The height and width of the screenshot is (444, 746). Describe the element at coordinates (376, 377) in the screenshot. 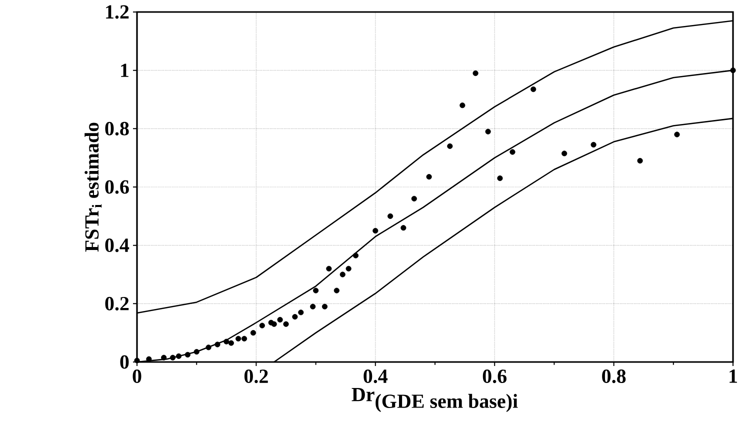

I see `x-tick-label: 0.4` at that location.